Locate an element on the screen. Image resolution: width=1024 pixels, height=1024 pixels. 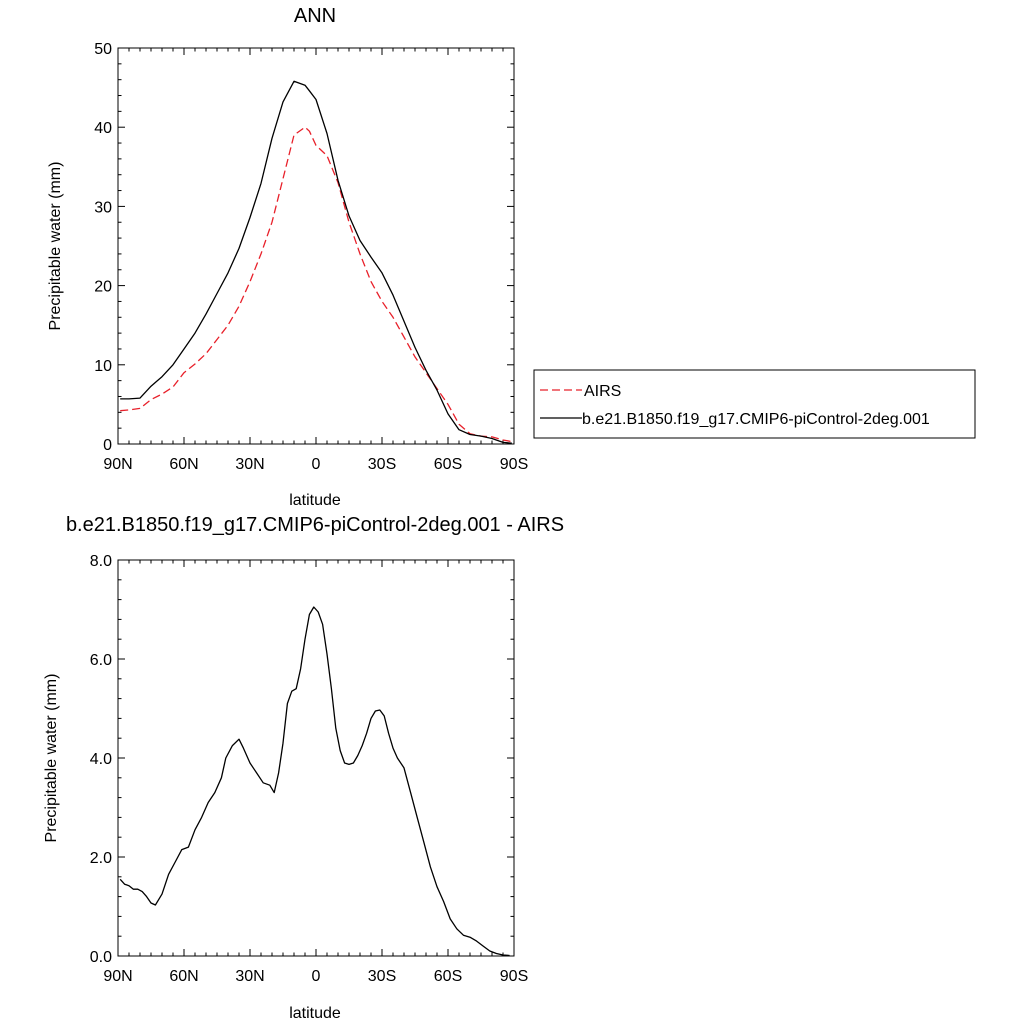
y-tick-label: 50 is located at coordinates (103, 49).